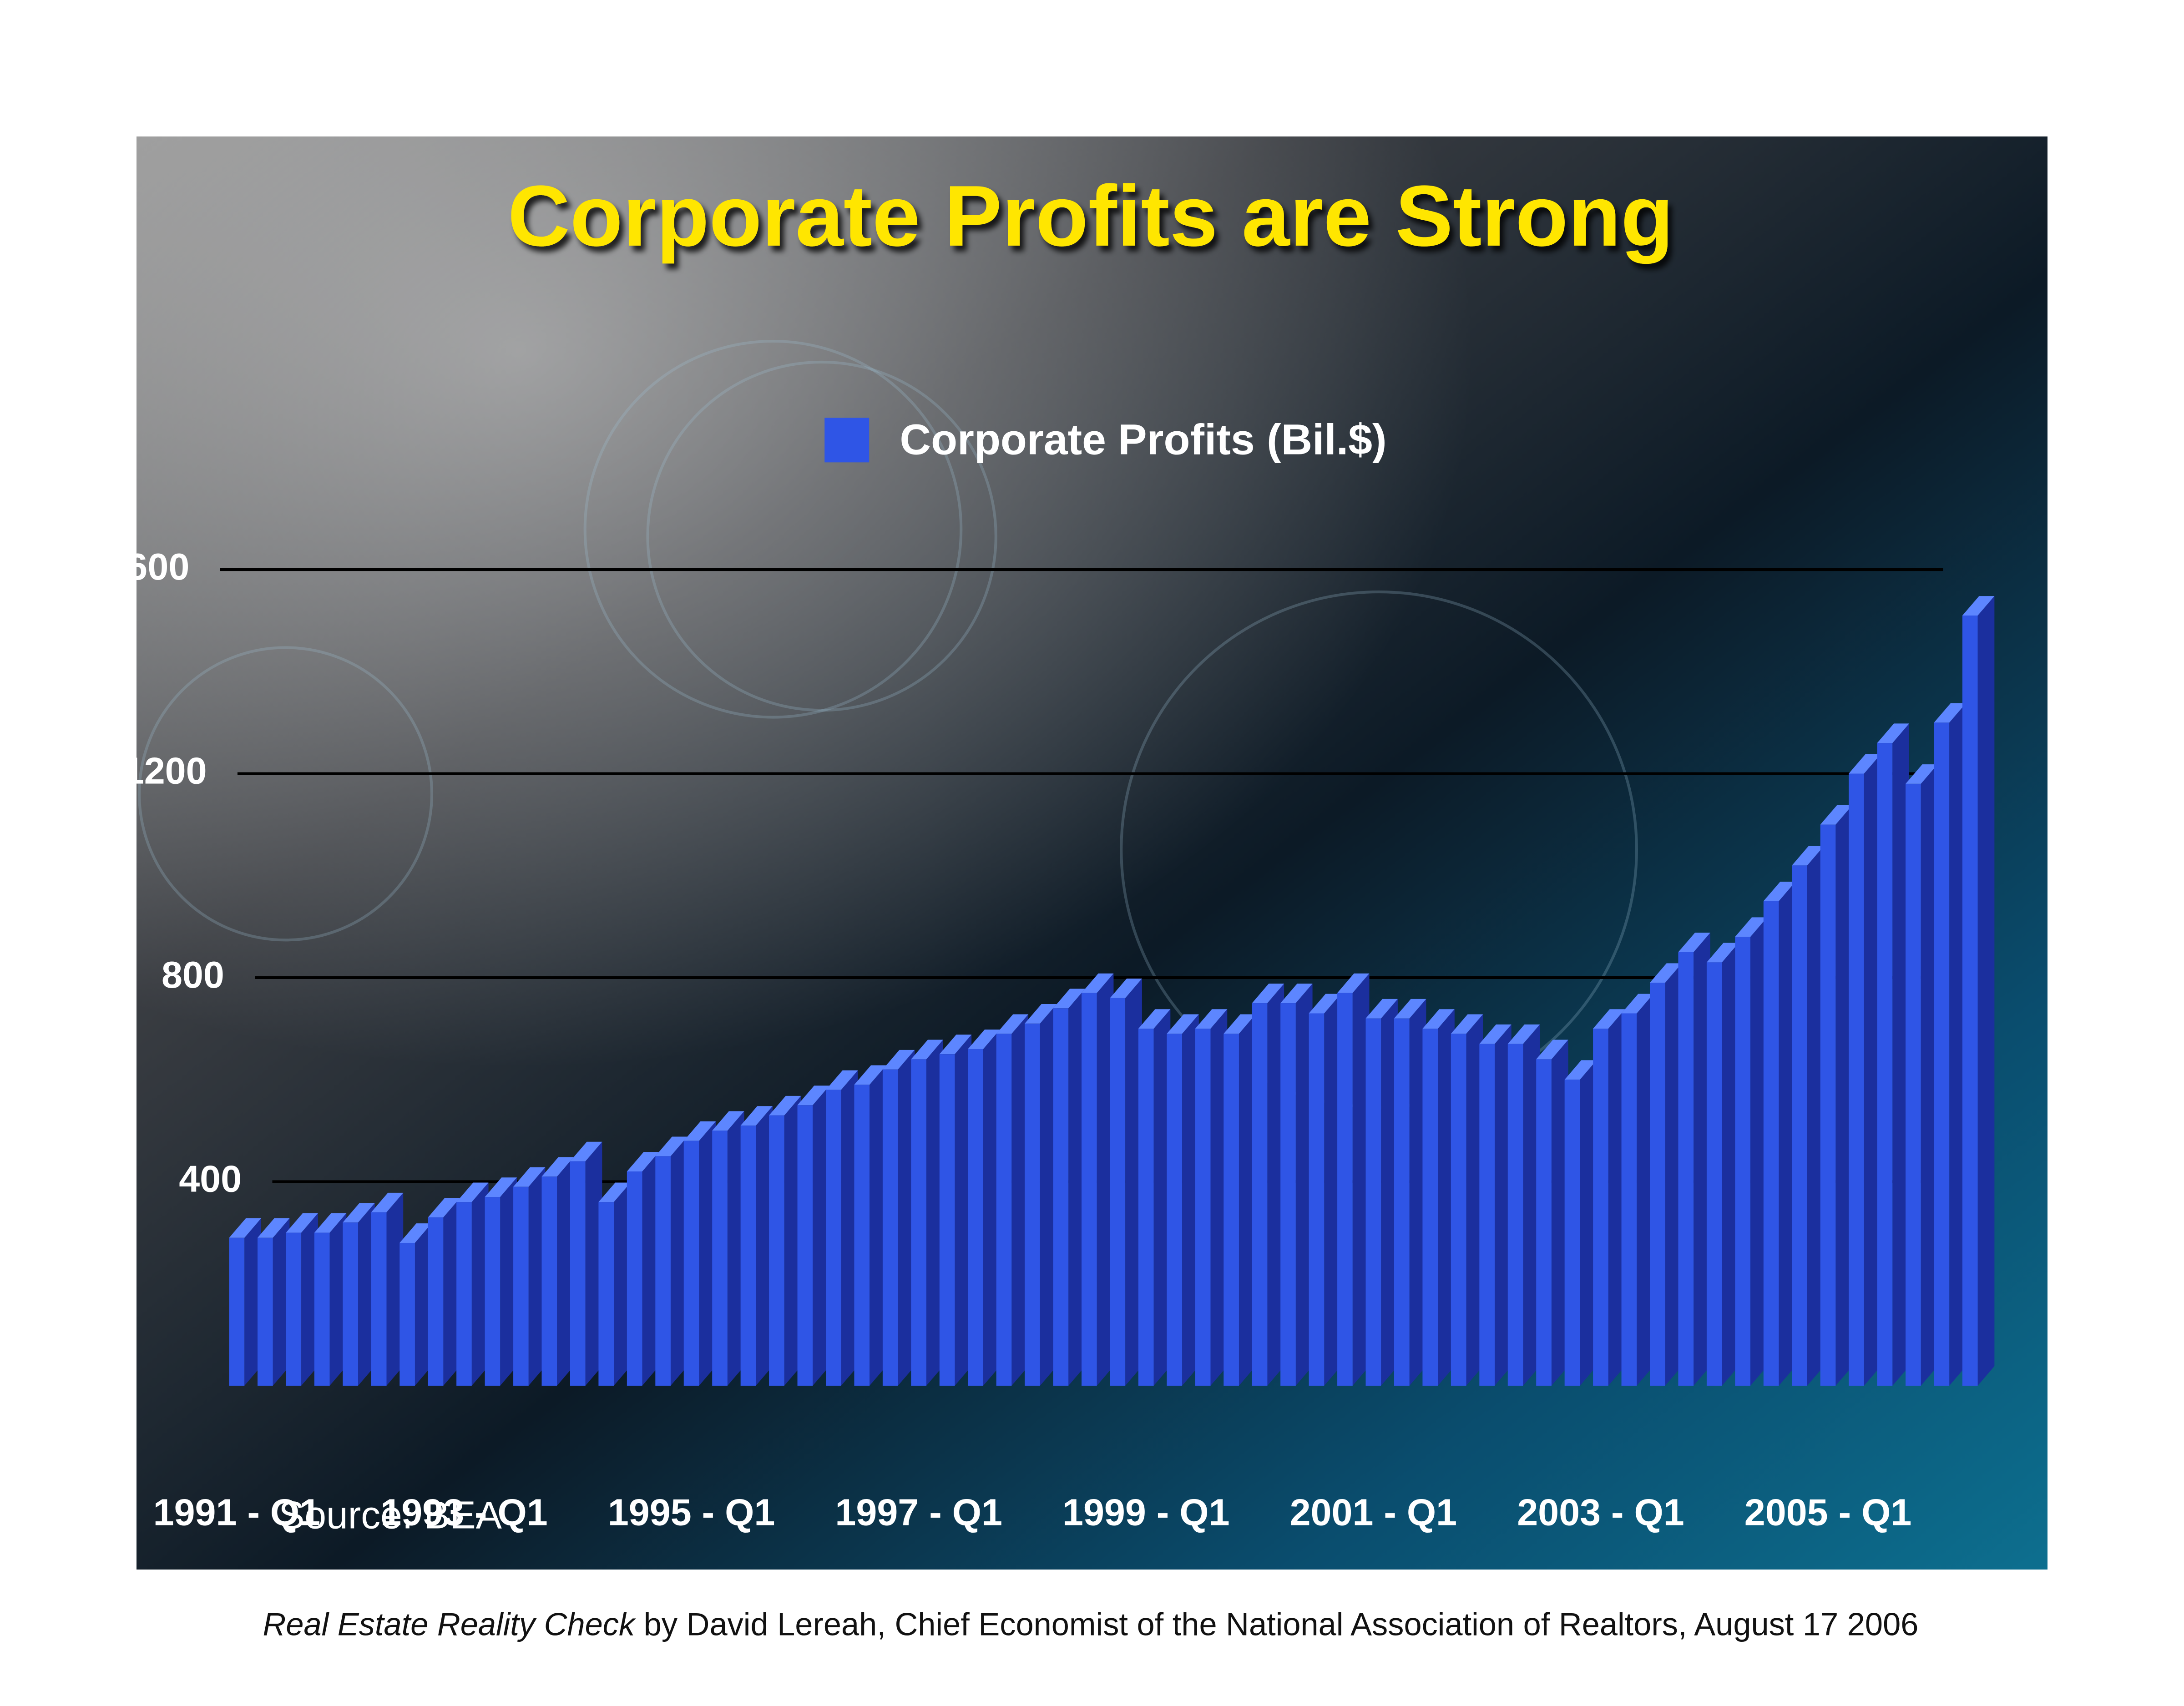 Image resolution: width=2184 pixels, height=1706 pixels. I want to click on y-tick-label: 1200, so click(165, 770).